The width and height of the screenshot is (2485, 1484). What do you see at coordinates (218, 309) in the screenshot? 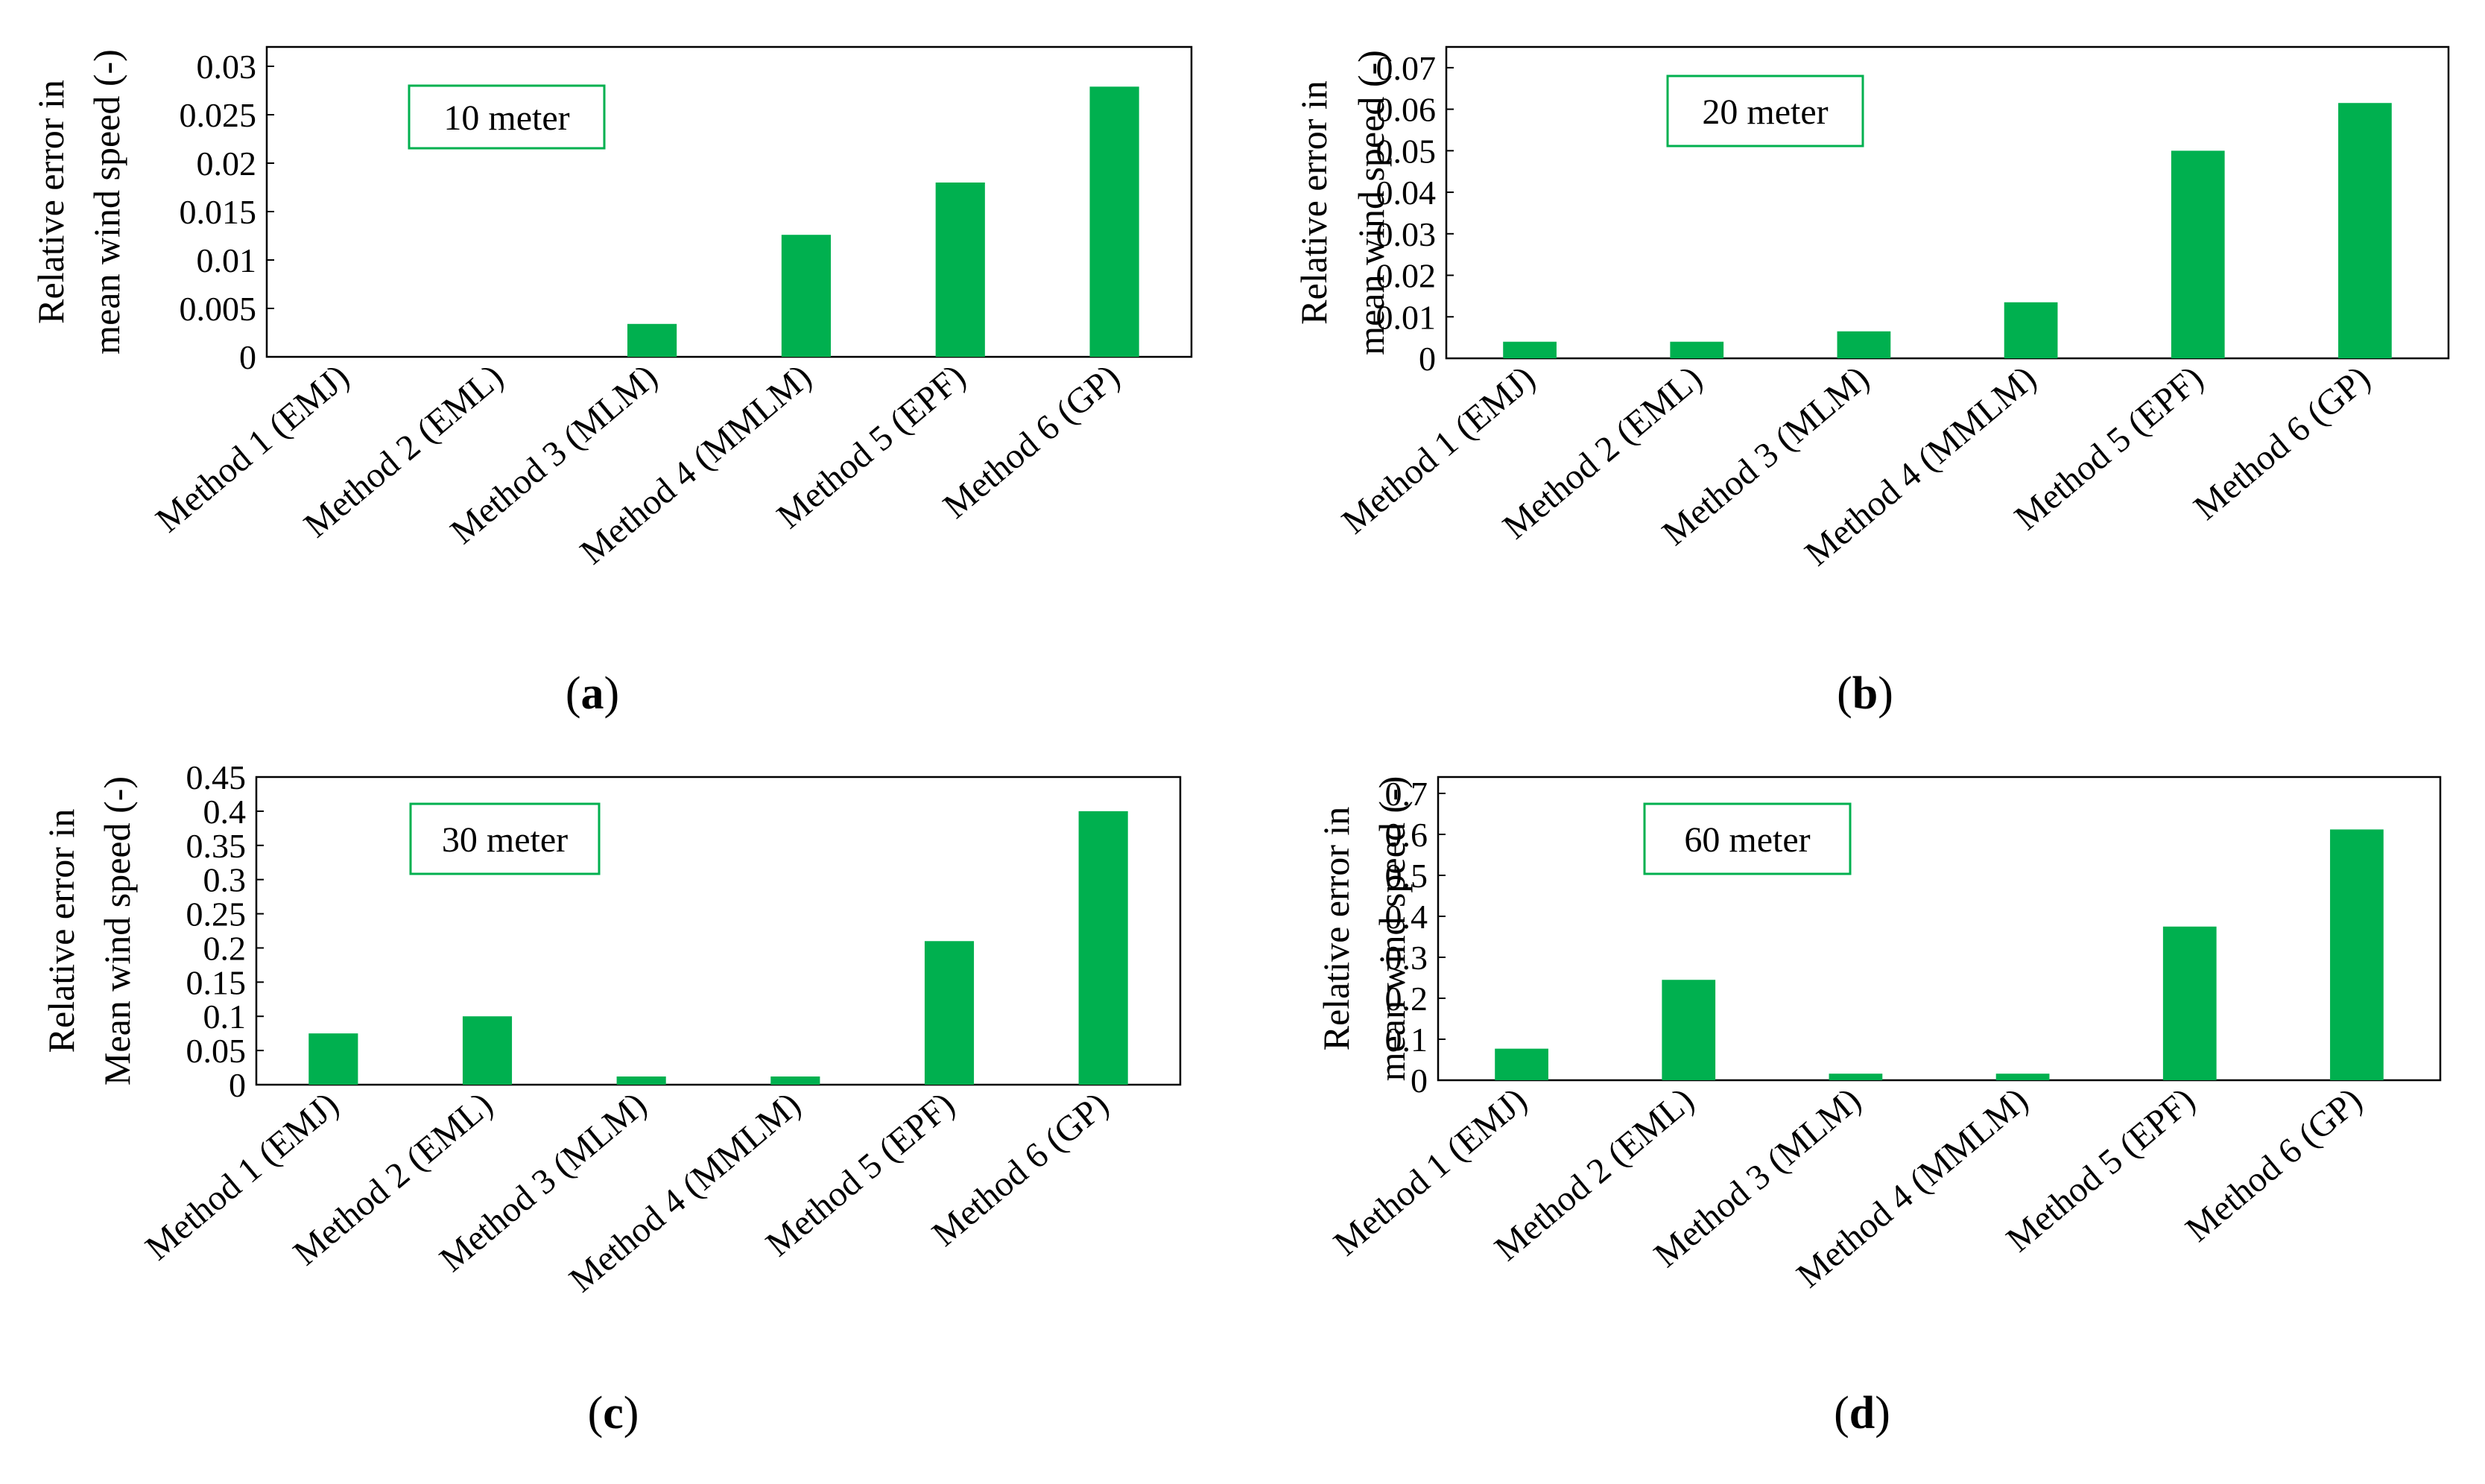
I see `y-tick-label: 0.005` at bounding box center [218, 309].